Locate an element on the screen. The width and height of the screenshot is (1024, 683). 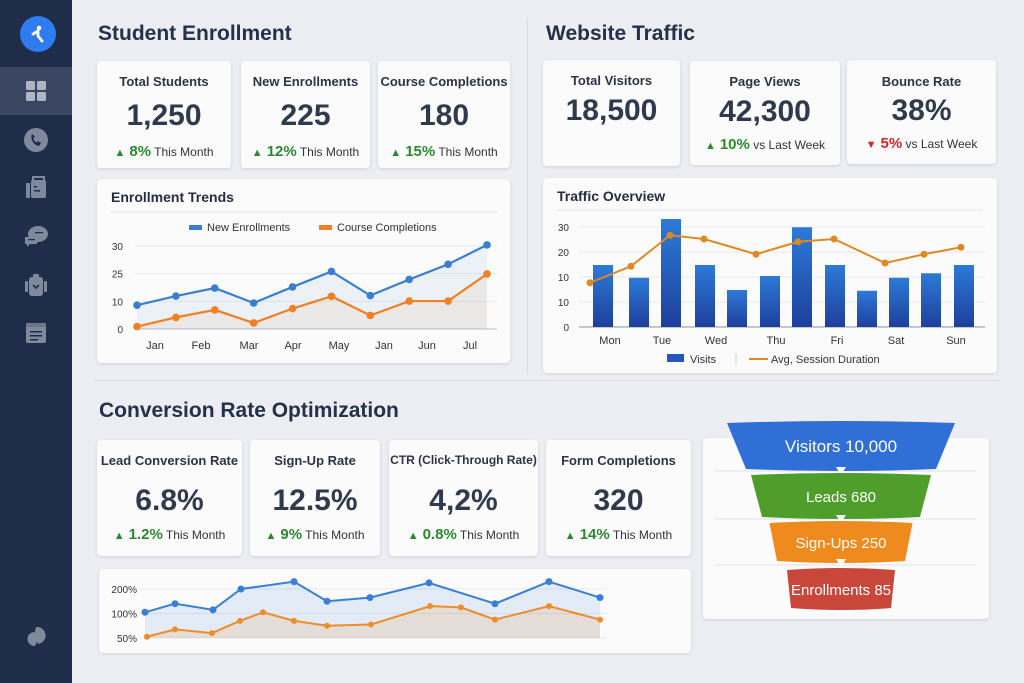
kpi-card-course-completions: Course Completions 180 ▲ 15% This Month is located at coordinates (444, 114).